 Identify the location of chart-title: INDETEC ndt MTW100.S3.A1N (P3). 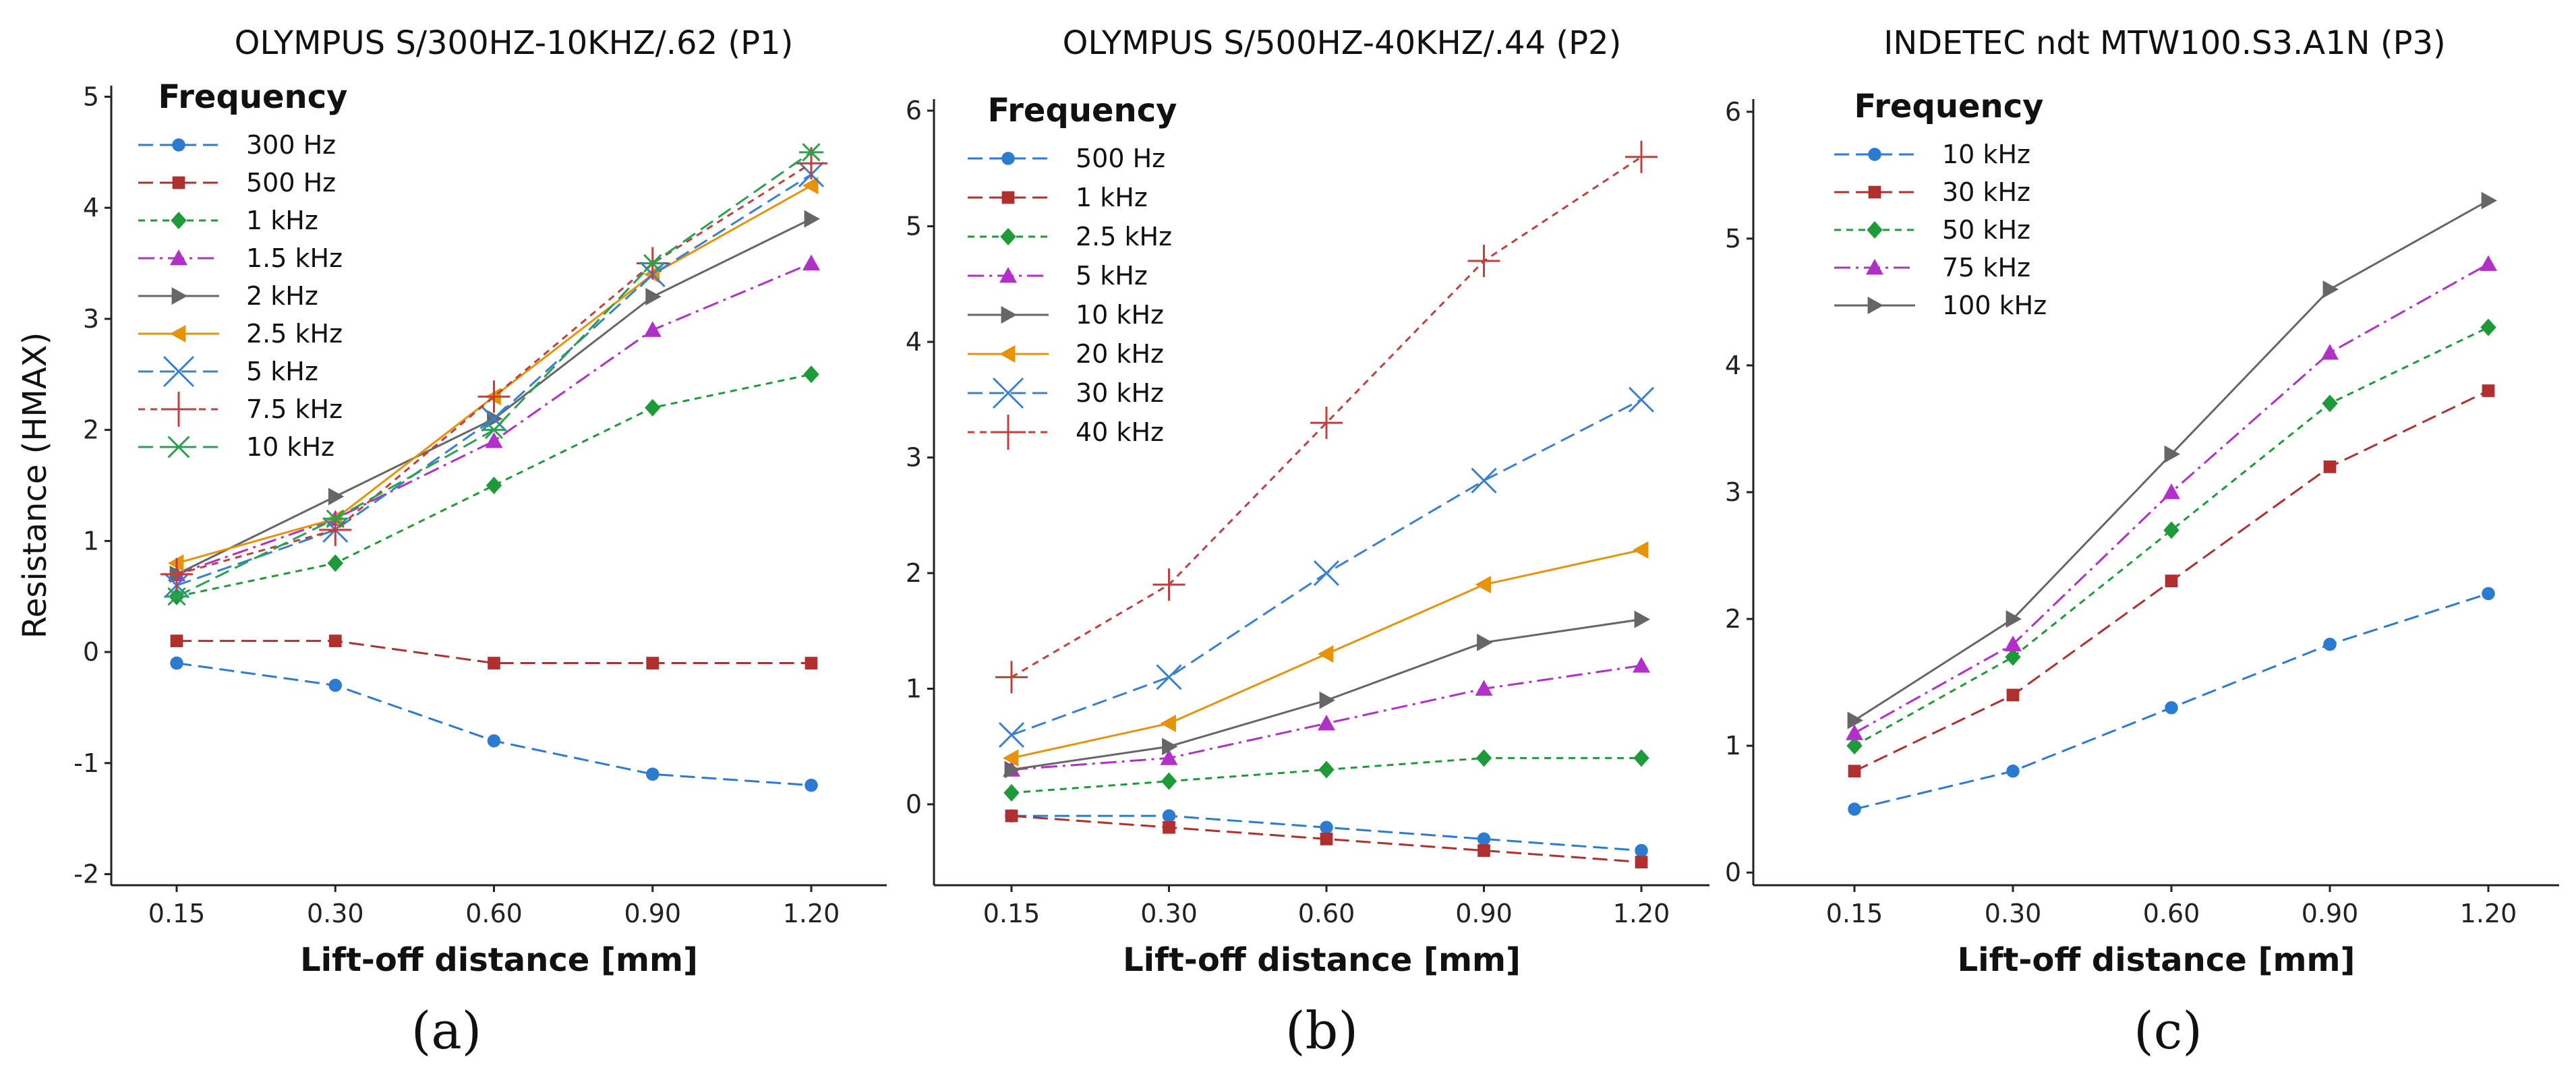
(2165, 43).